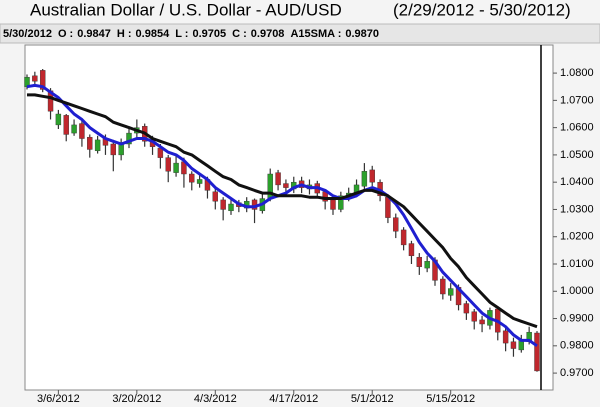 Image resolution: width=600 pixels, height=407 pixels. What do you see at coordinates (209, 34) in the screenshot?
I see `status-value: 0.9705` at bounding box center [209, 34].